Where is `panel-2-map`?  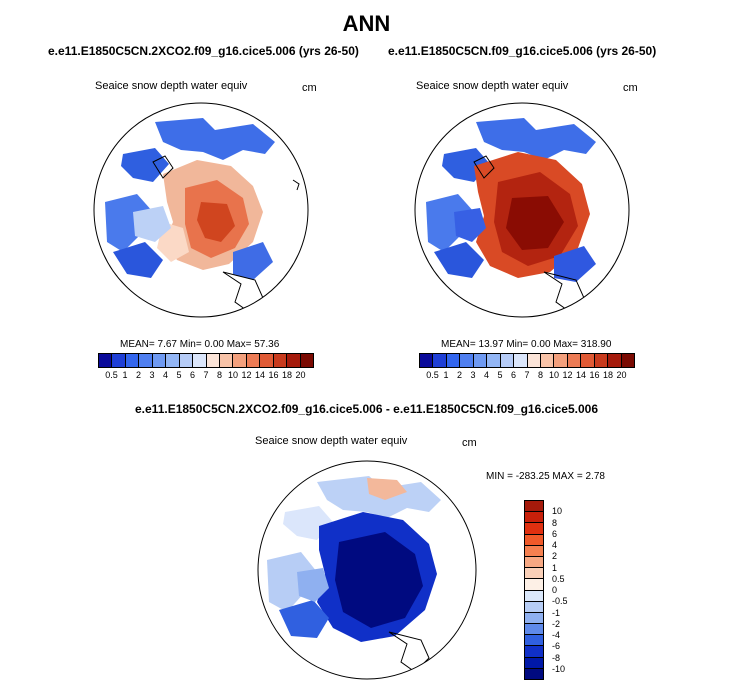
panel-2-map is located at coordinates (522, 210).